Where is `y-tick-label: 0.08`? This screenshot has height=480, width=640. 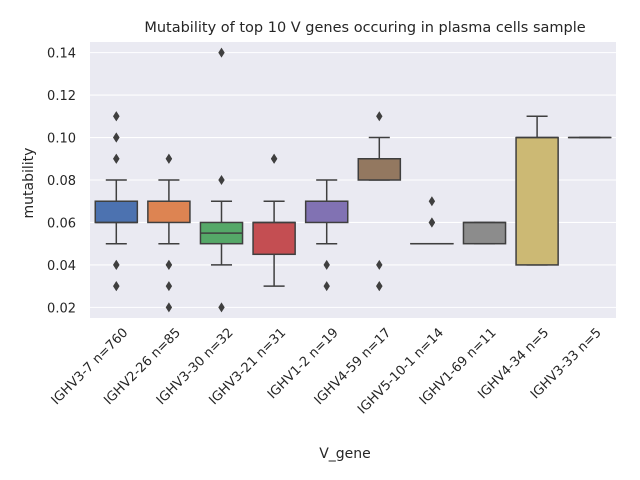
y-tick-label: 0.08 is located at coordinates (61, 181).